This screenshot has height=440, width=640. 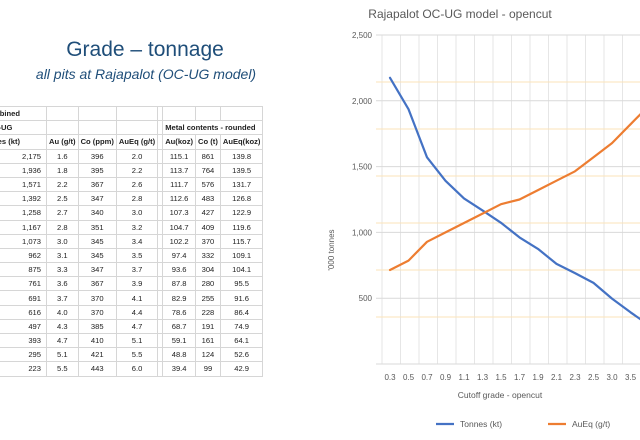 I want to click on table-cell: 87.8, so click(x=179, y=284).